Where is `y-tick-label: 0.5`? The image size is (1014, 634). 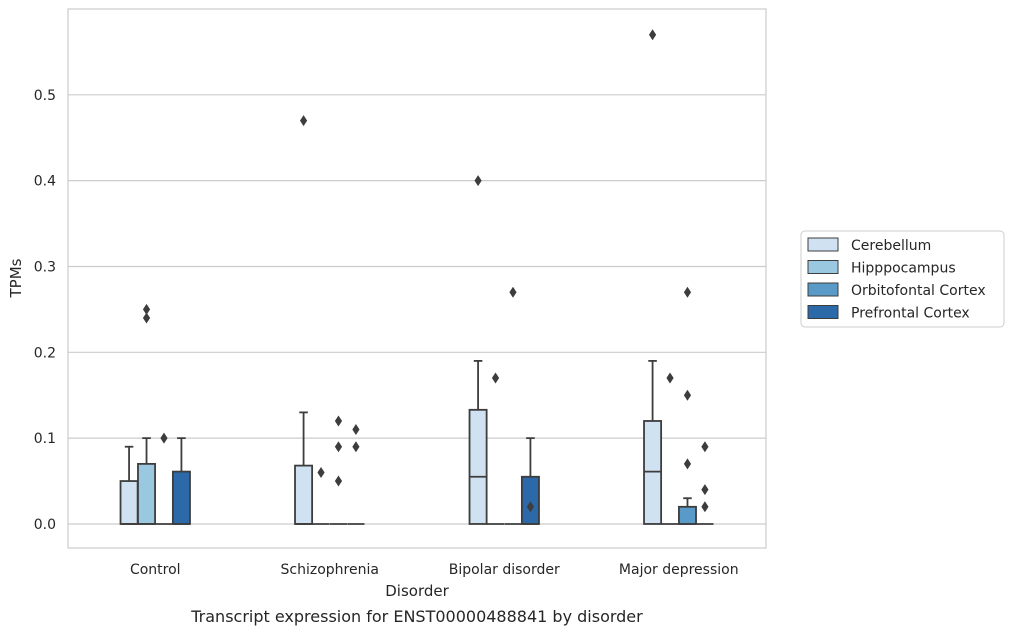 y-tick-label: 0.5 is located at coordinates (45, 96).